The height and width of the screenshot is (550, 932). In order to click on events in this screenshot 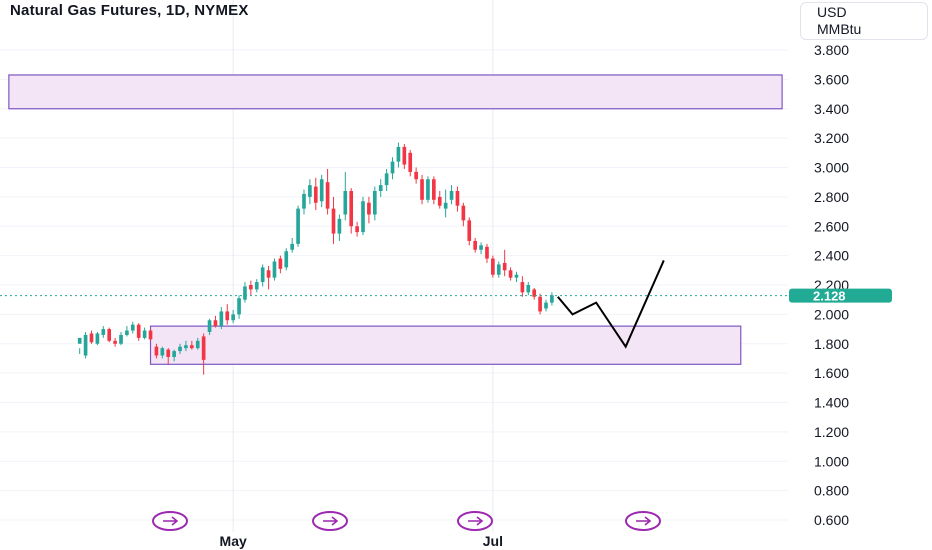, I will do `click(406, 521)`.